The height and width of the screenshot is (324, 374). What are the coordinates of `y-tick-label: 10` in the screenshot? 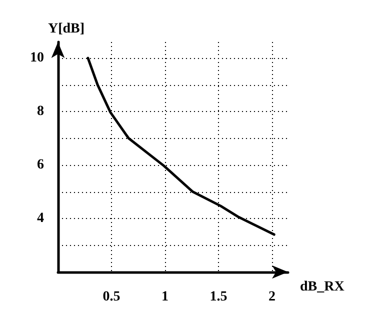 It's located at (37, 58).